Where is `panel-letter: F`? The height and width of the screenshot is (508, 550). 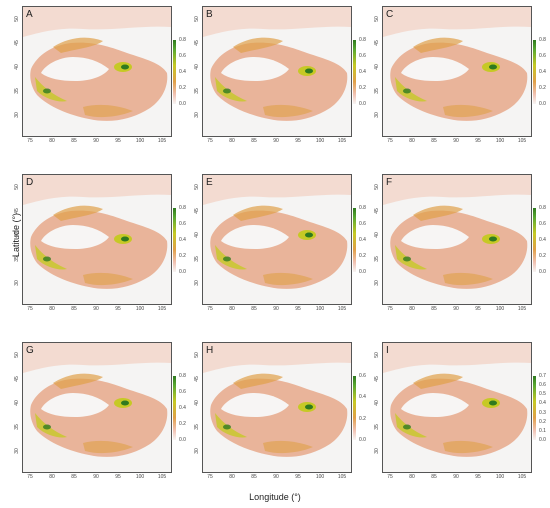
panel-letter: F is located at coordinates (389, 182).